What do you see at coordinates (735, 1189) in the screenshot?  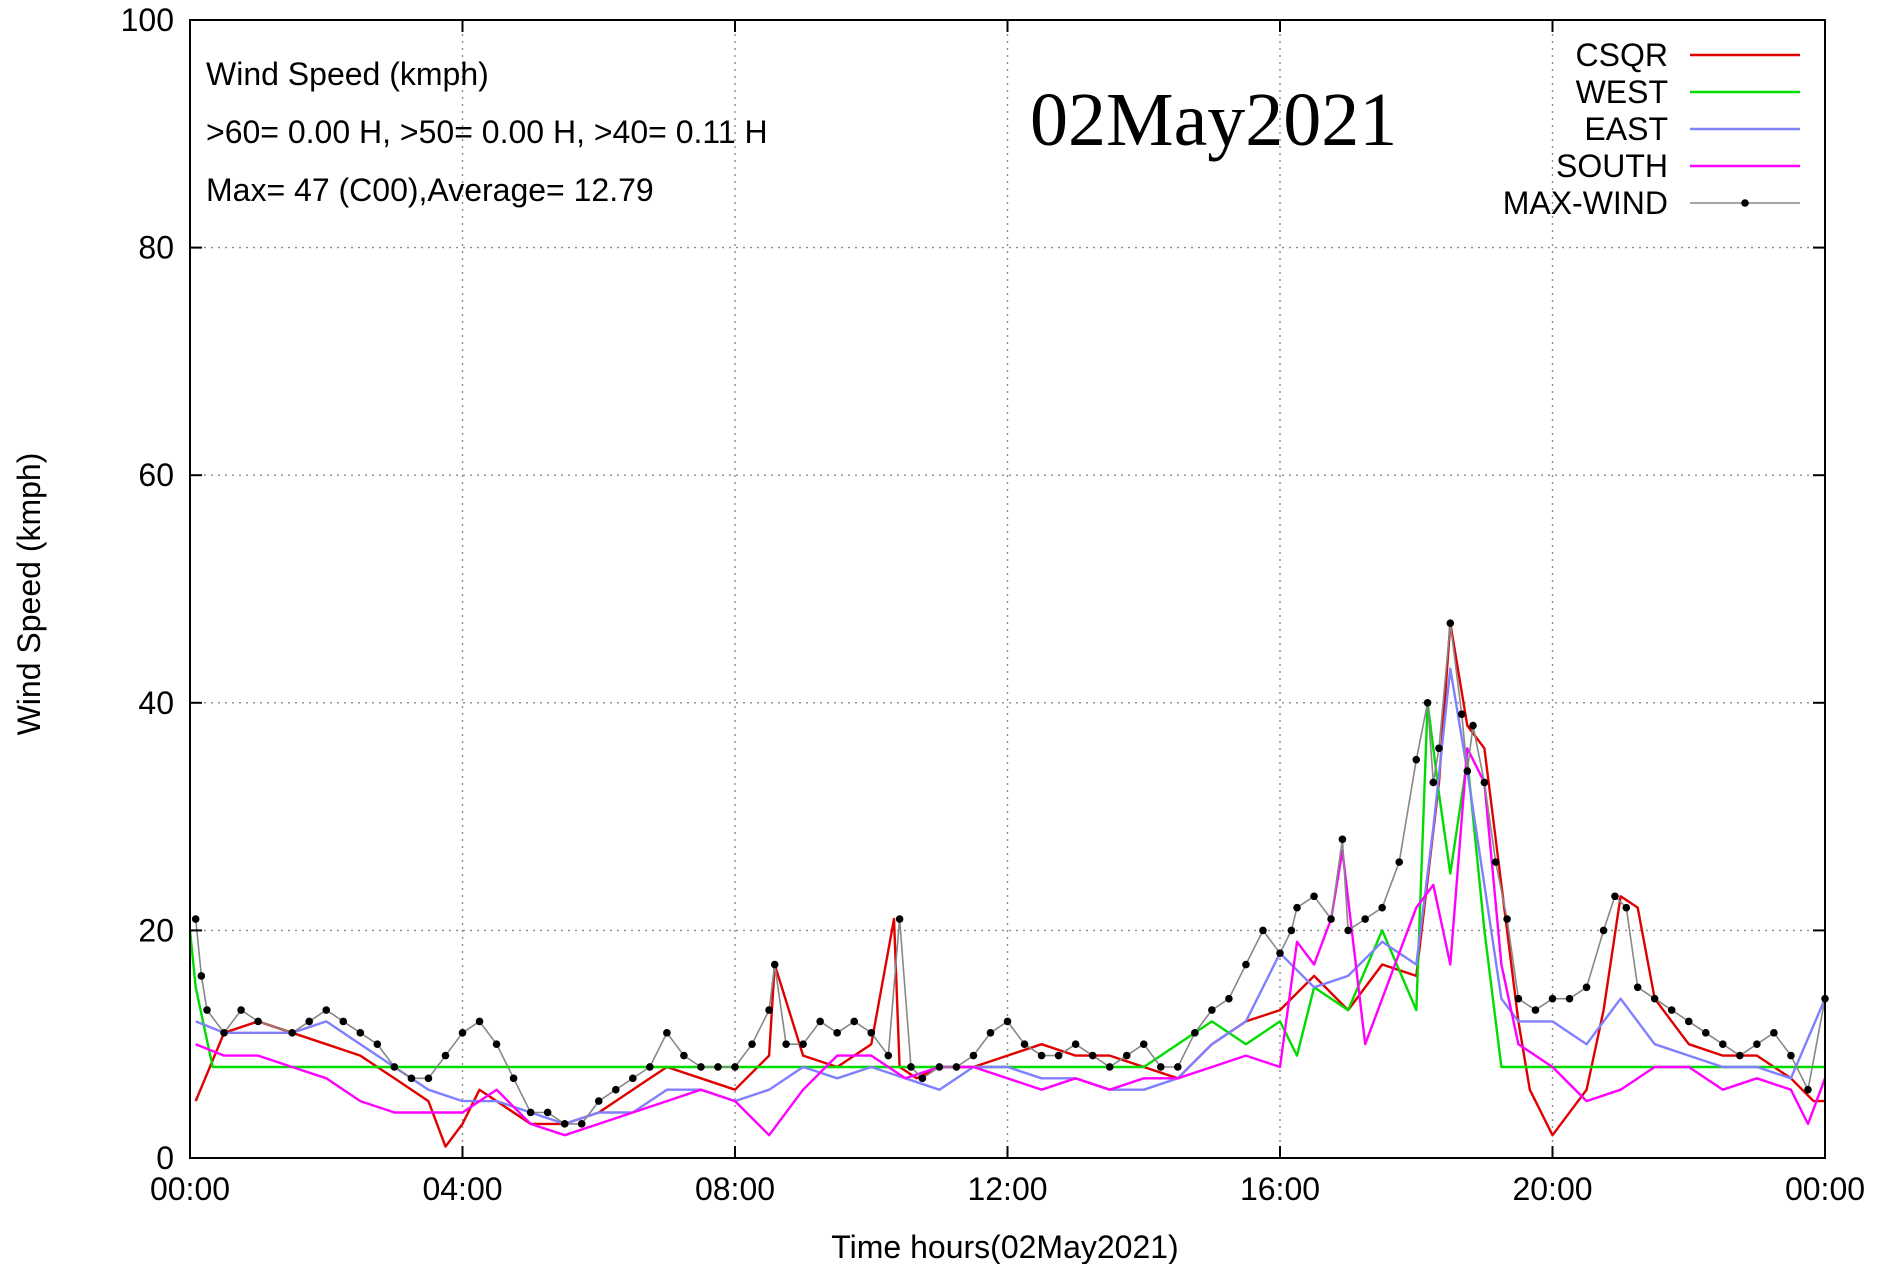 I see `x-tick-label: 08:00` at bounding box center [735, 1189].